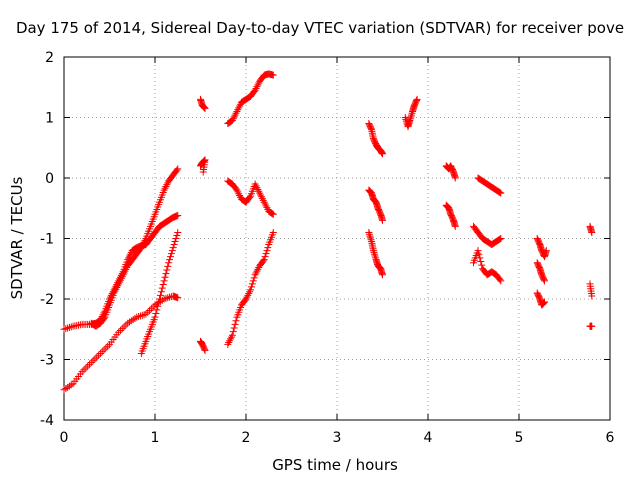 Image resolution: width=640 pixels, height=480 pixels. I want to click on x-tick-label: 2, so click(246, 438).